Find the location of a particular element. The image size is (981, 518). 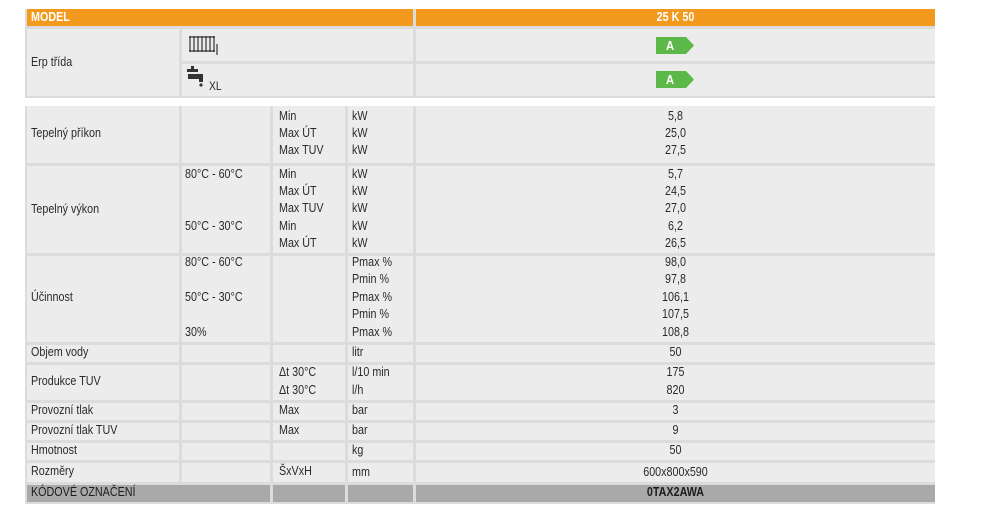

pressure-dhw-cond-cell is located at coordinates (226, 431).